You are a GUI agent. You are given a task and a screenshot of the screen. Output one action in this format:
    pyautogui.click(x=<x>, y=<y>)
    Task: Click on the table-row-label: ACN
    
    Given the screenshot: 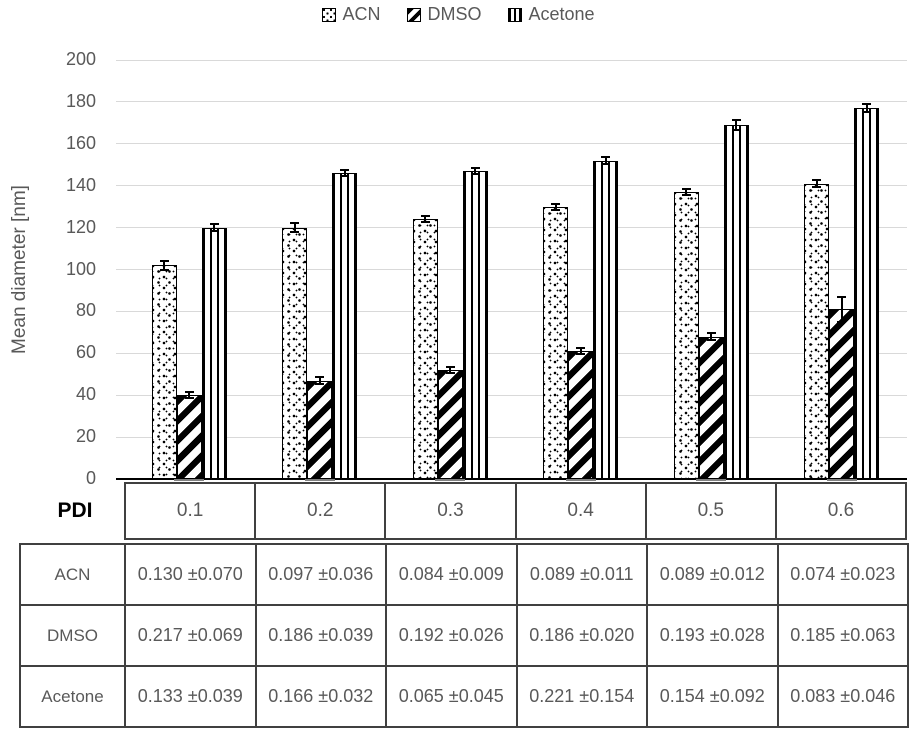 What is the action you would take?
    pyautogui.click(x=73, y=575)
    